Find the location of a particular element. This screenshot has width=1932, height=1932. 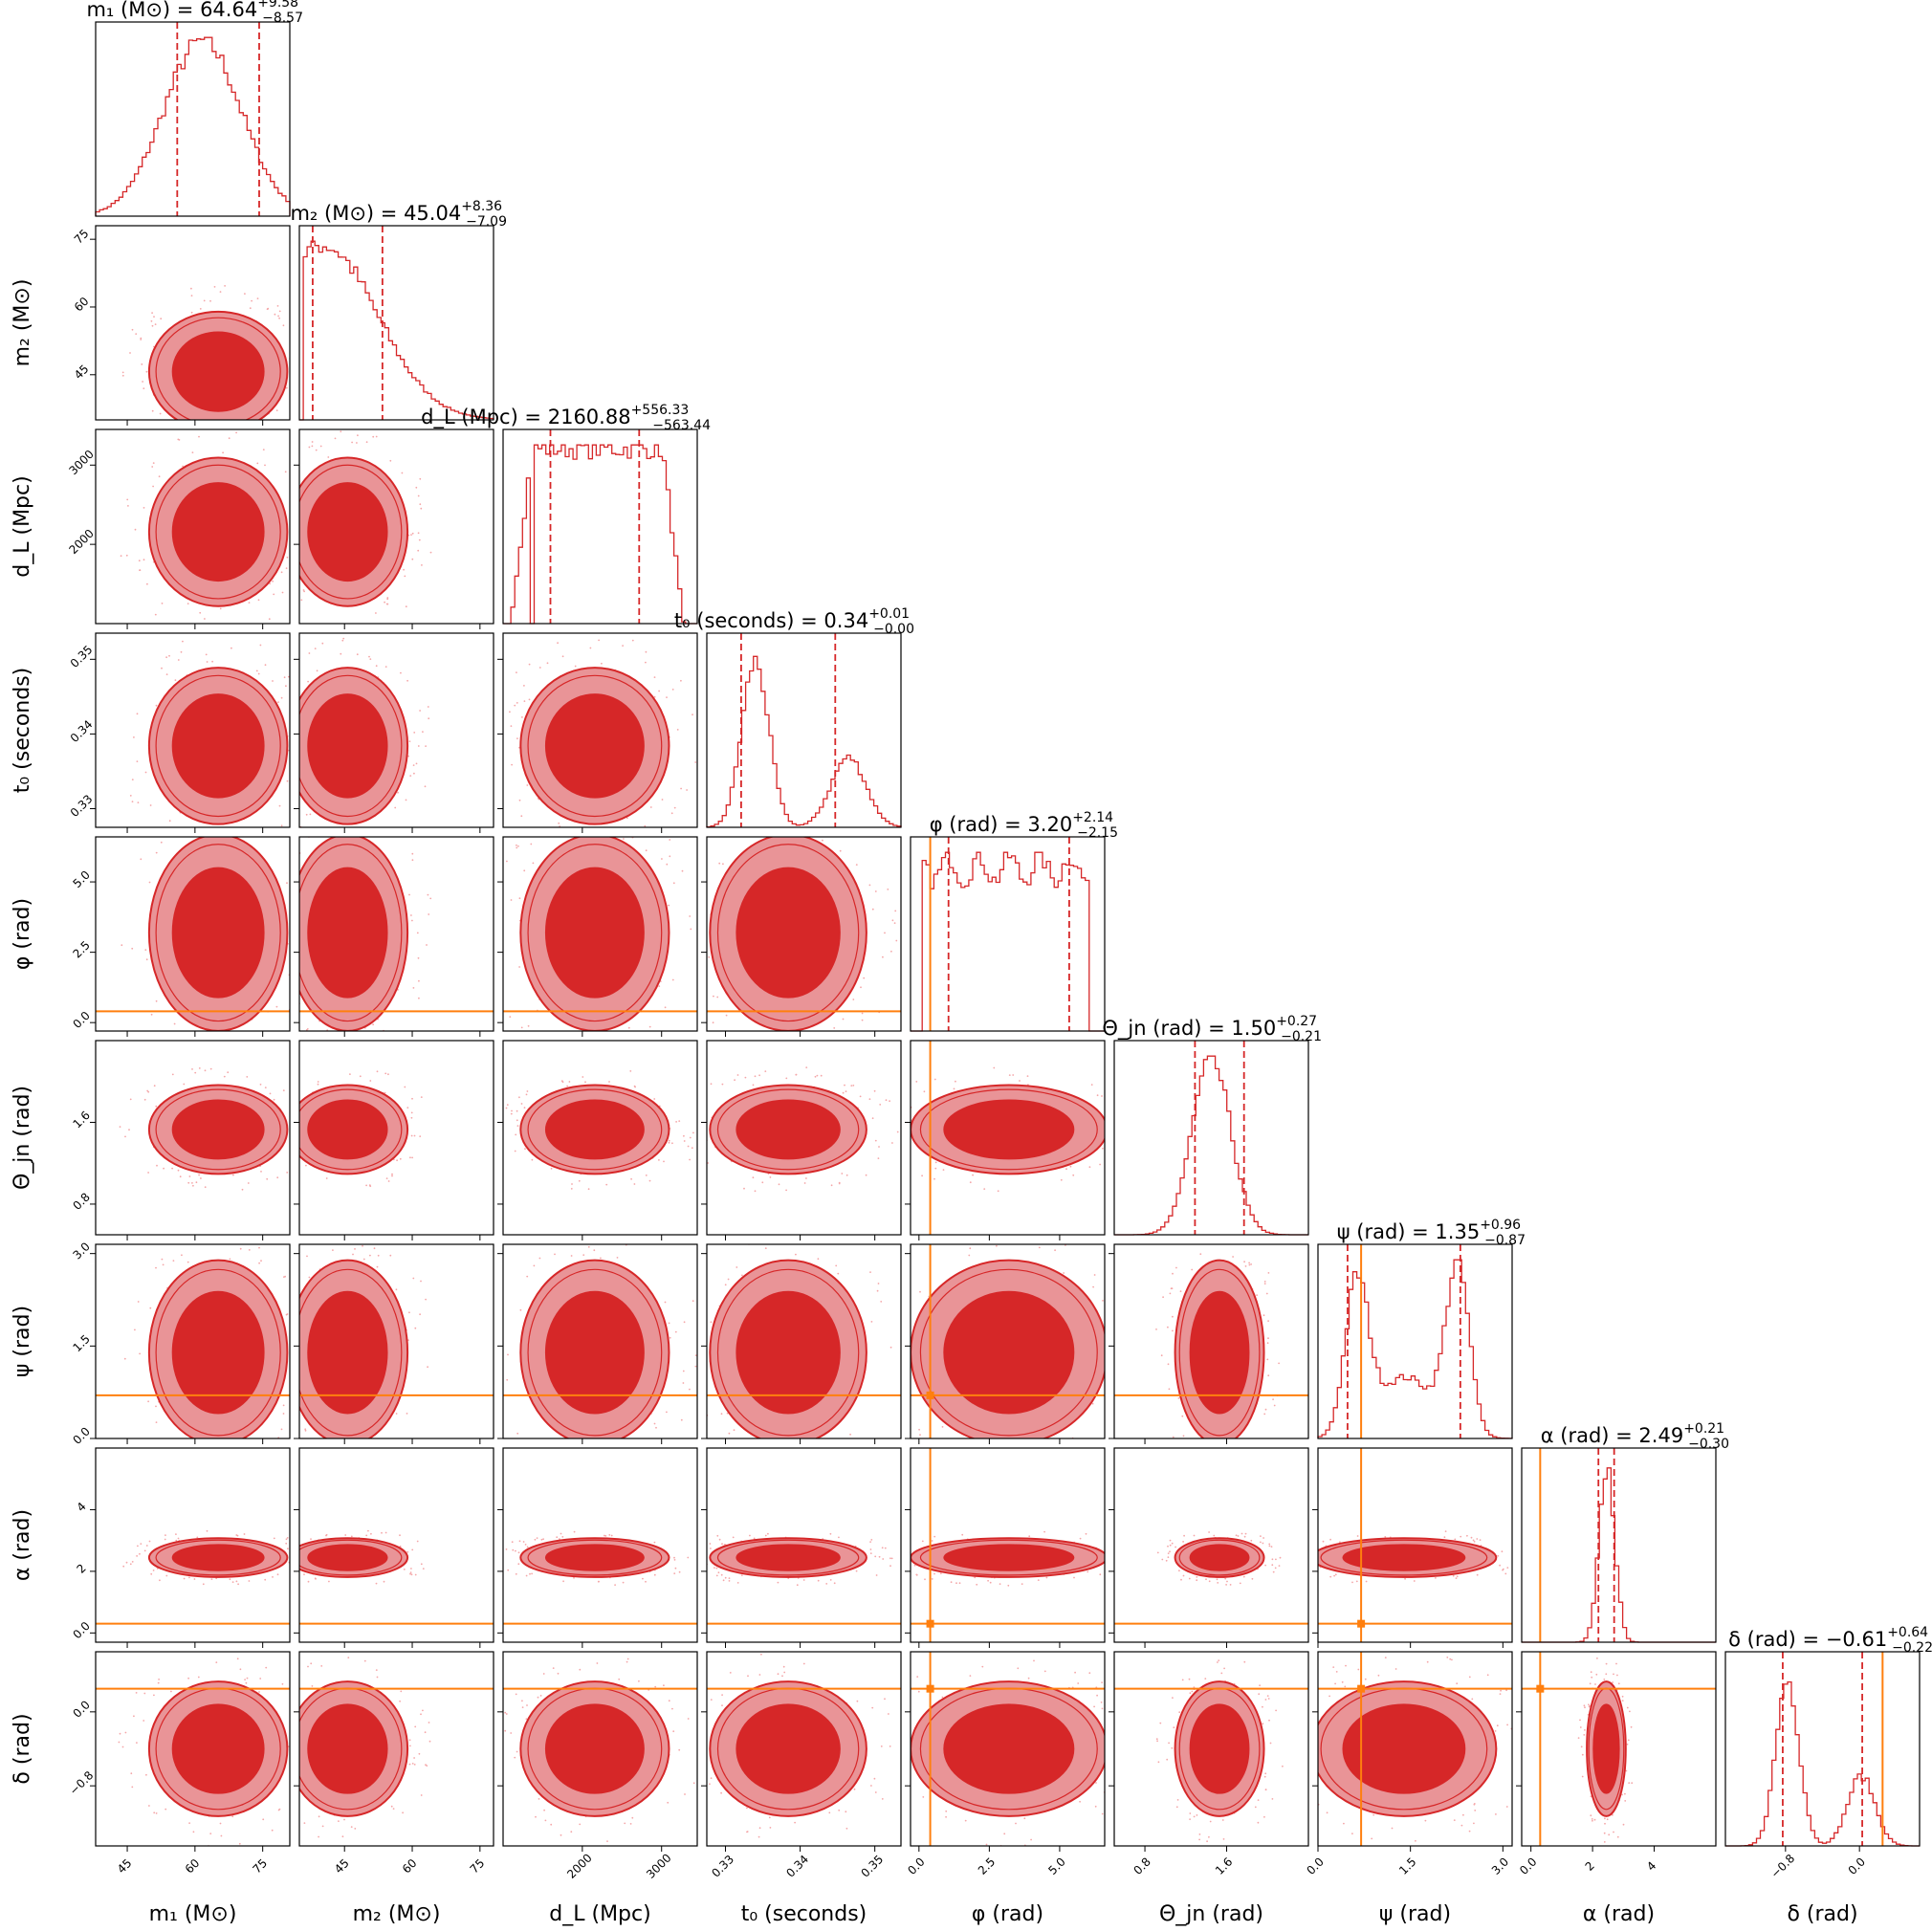

title-minus: −0.21 is located at coordinates (1301, 1036).